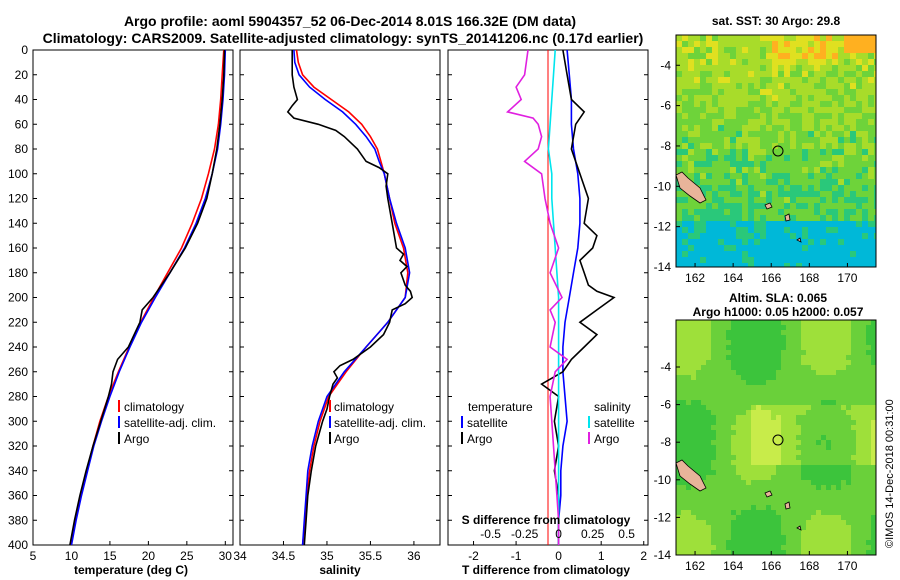 This screenshot has height=580, width=900. What do you see at coordinates (487, 423) in the screenshot?
I see `legend-t-satellite-label: satellite` at bounding box center [487, 423].